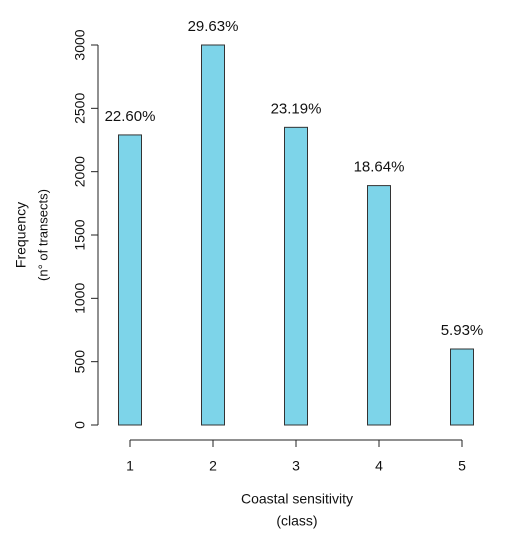  What do you see at coordinates (379, 466) in the screenshot?
I see `x-tick-label: 4` at bounding box center [379, 466].